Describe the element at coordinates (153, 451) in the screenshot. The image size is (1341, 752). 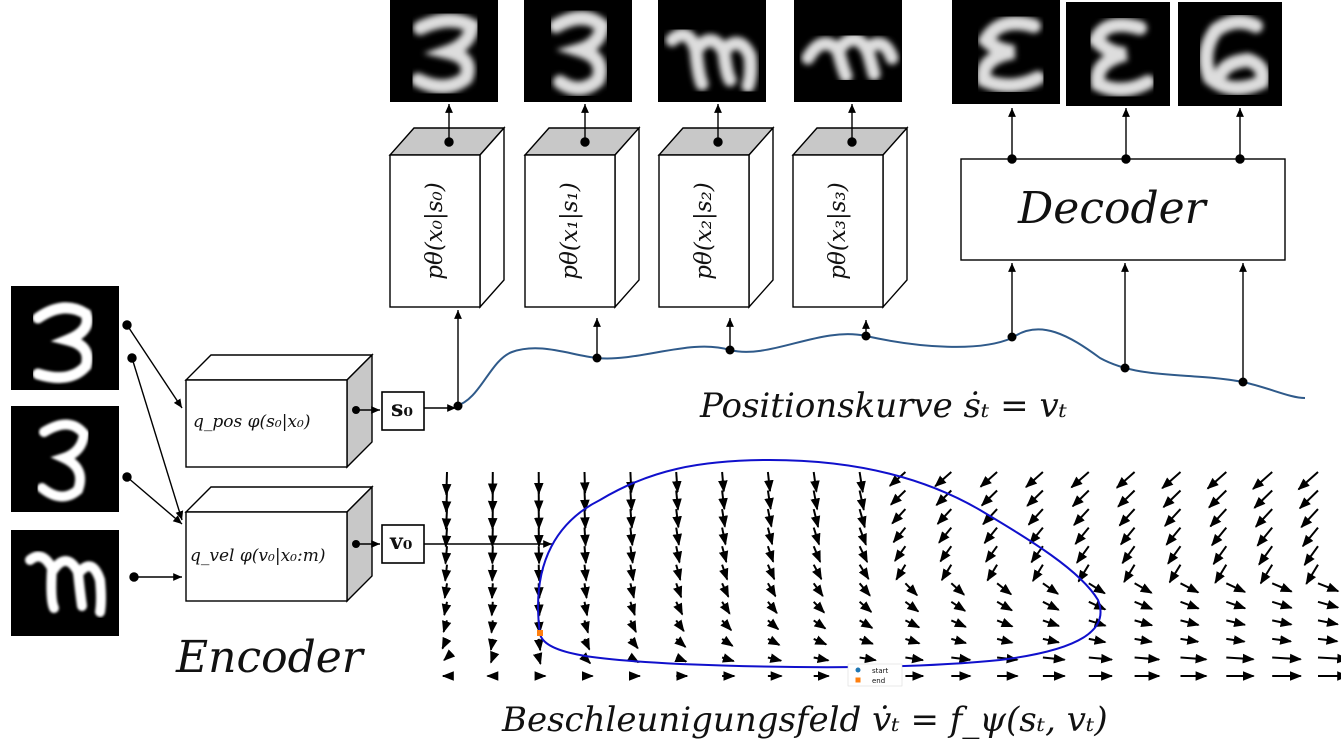
I see `input-connections` at that location.